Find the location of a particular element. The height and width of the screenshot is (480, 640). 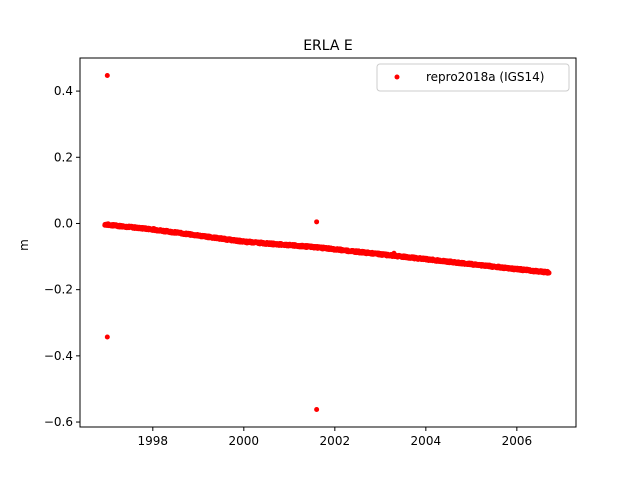

data-point is located at coordinates (549, 273).